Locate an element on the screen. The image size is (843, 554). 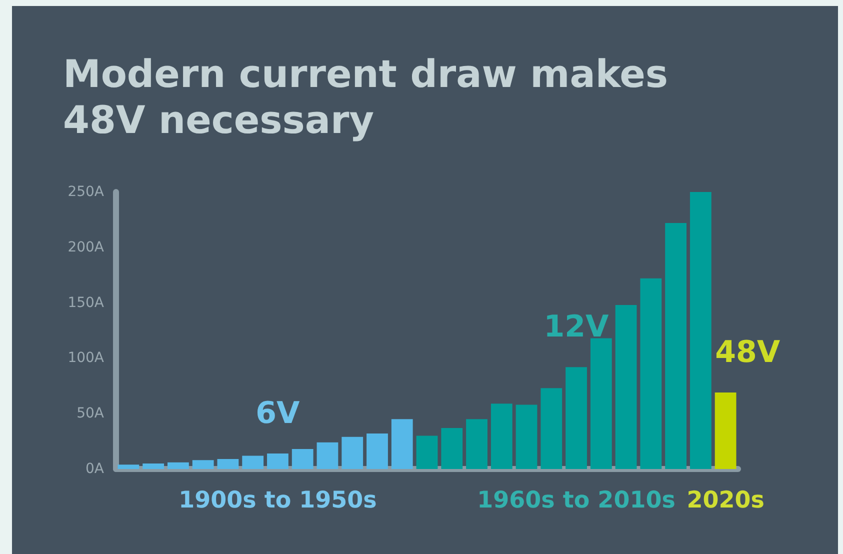
chart-title: Modern current draw makes 48V necessary is located at coordinates (372, 97).